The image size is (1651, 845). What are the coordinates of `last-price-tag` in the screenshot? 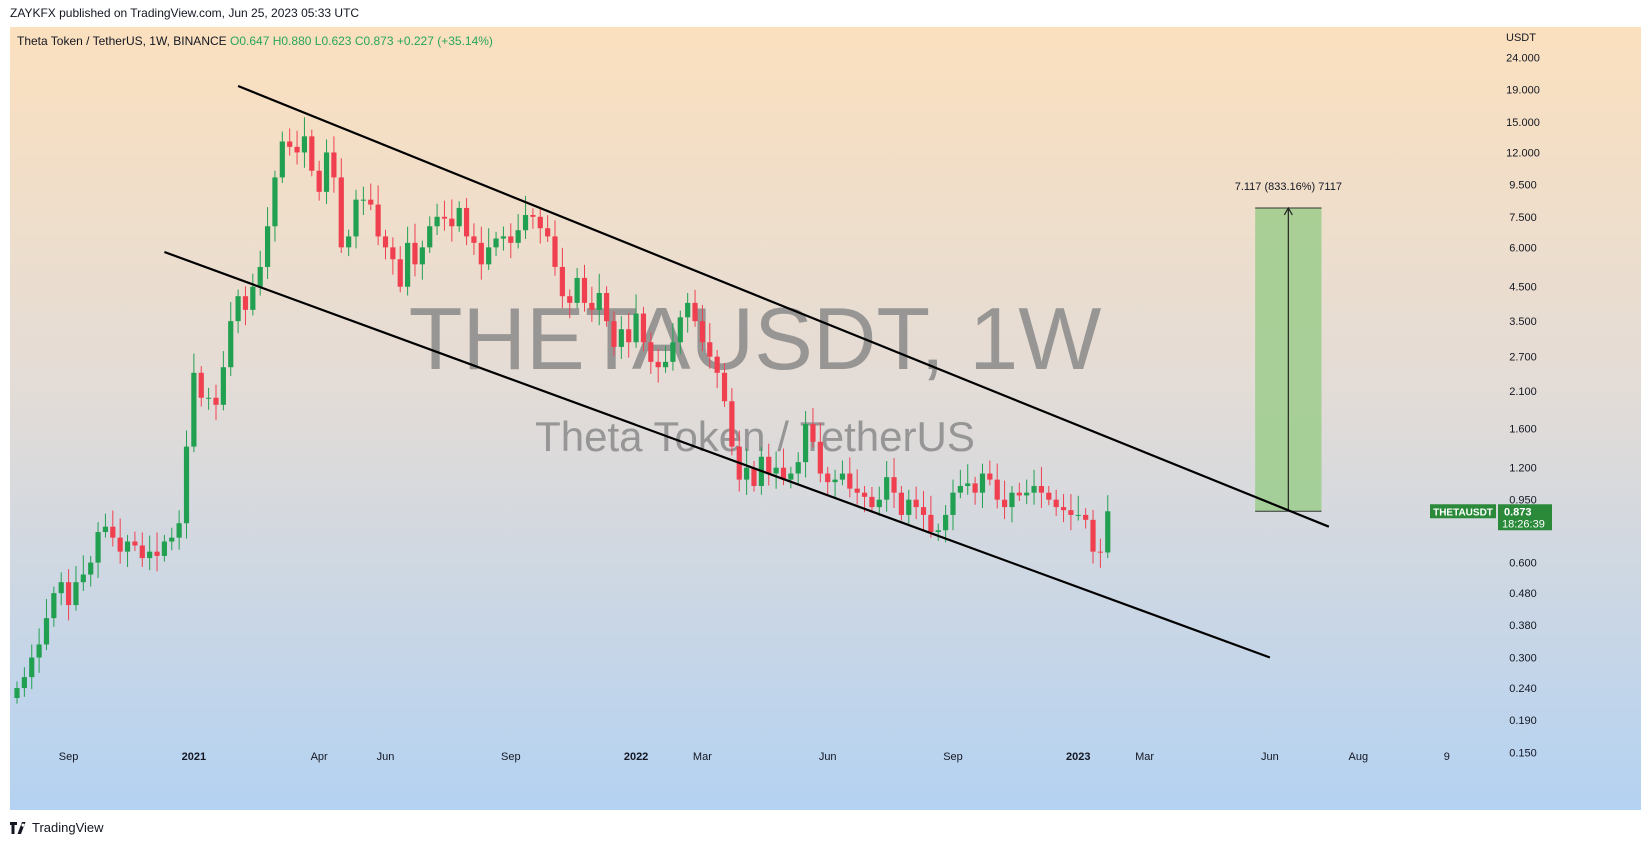 It's located at (1525, 517).